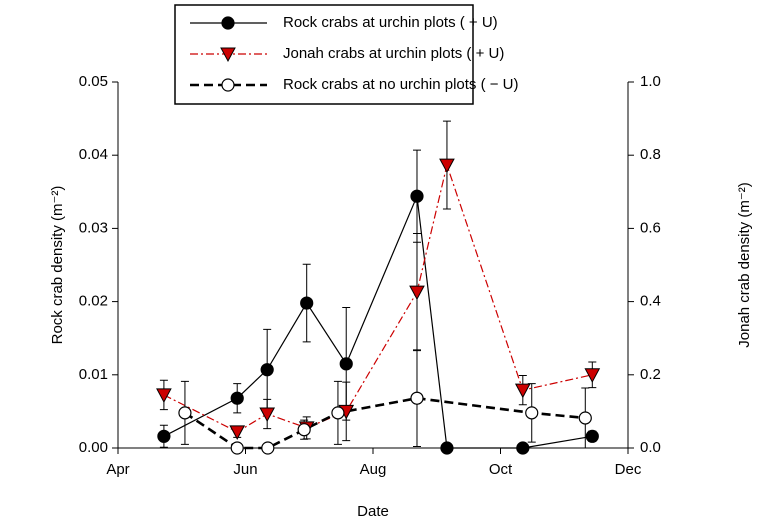 This screenshot has width=760, height=527. What do you see at coordinates (93, 447) in the screenshot?
I see `y-tick-label: 0.00` at bounding box center [93, 447].